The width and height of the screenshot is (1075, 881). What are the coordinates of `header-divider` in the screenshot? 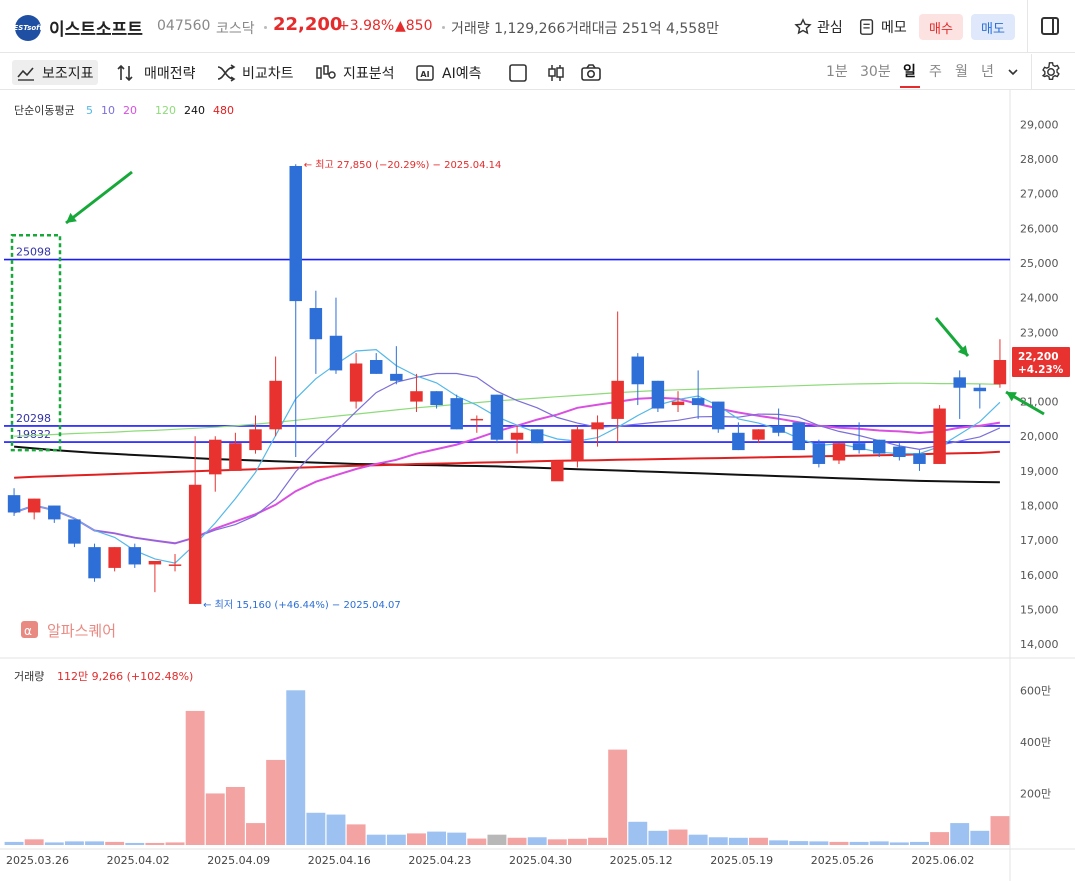 It's located at (1027, 26).